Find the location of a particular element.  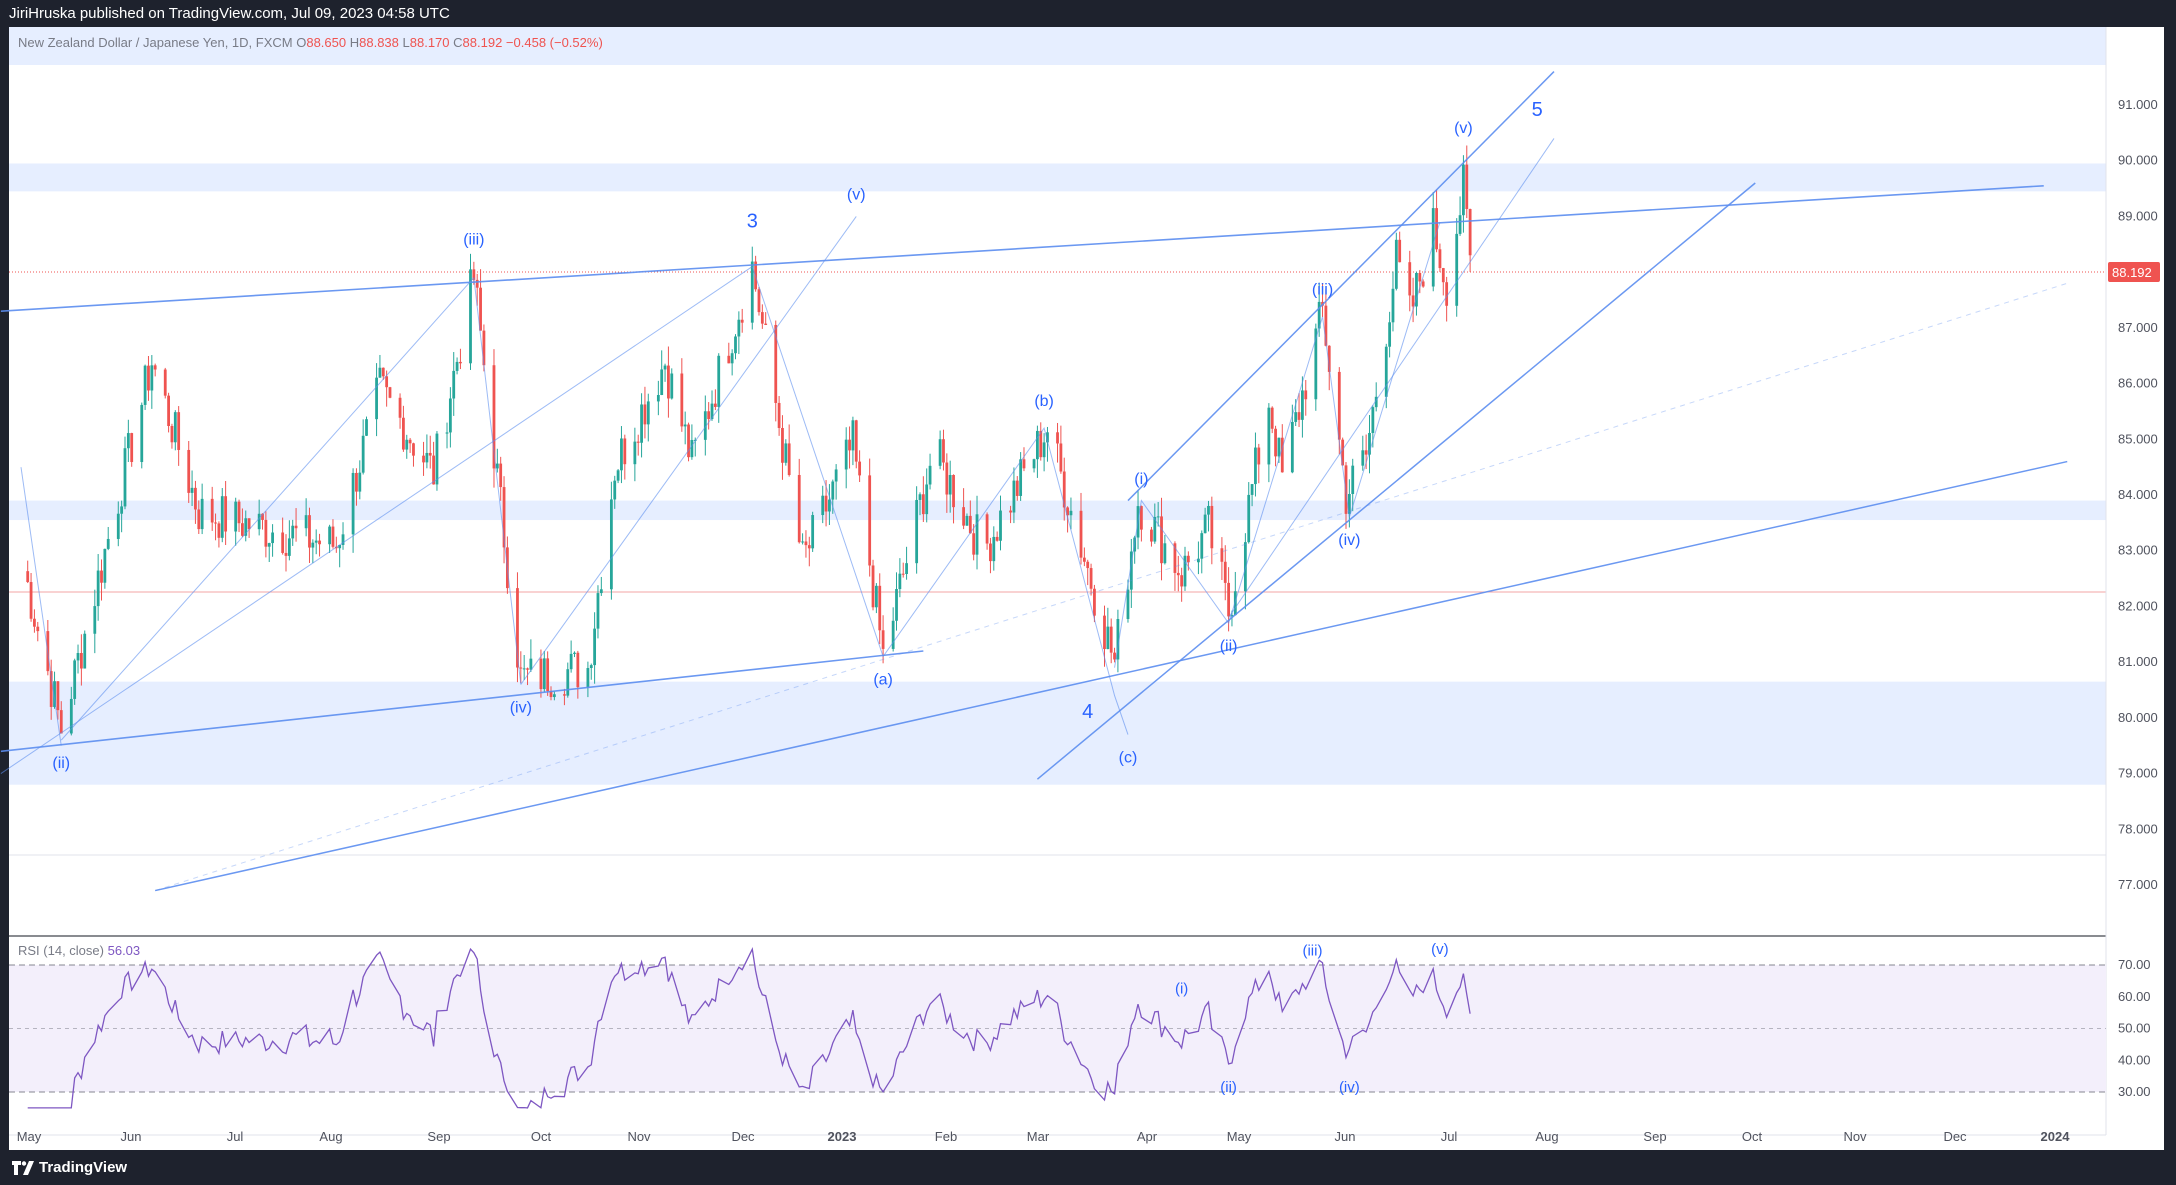

rsi-tick-label: 50.00 is located at coordinates (2134, 1028).